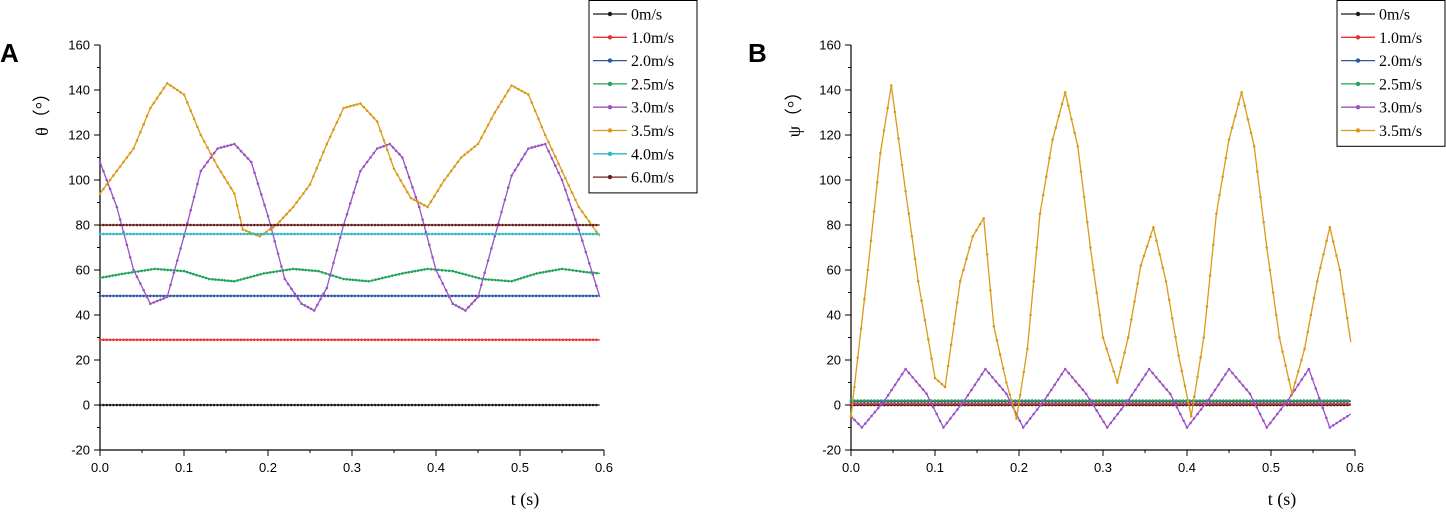 The height and width of the screenshot is (515, 1446). Describe the element at coordinates (83, 270) in the screenshot. I see `y-tick-label: 60` at that location.